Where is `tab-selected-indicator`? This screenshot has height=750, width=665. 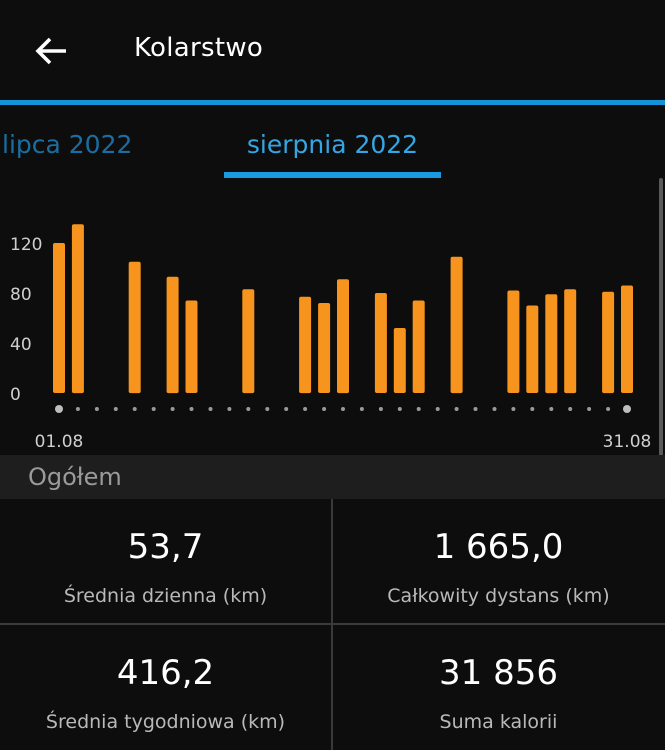 tab-selected-indicator is located at coordinates (332, 175).